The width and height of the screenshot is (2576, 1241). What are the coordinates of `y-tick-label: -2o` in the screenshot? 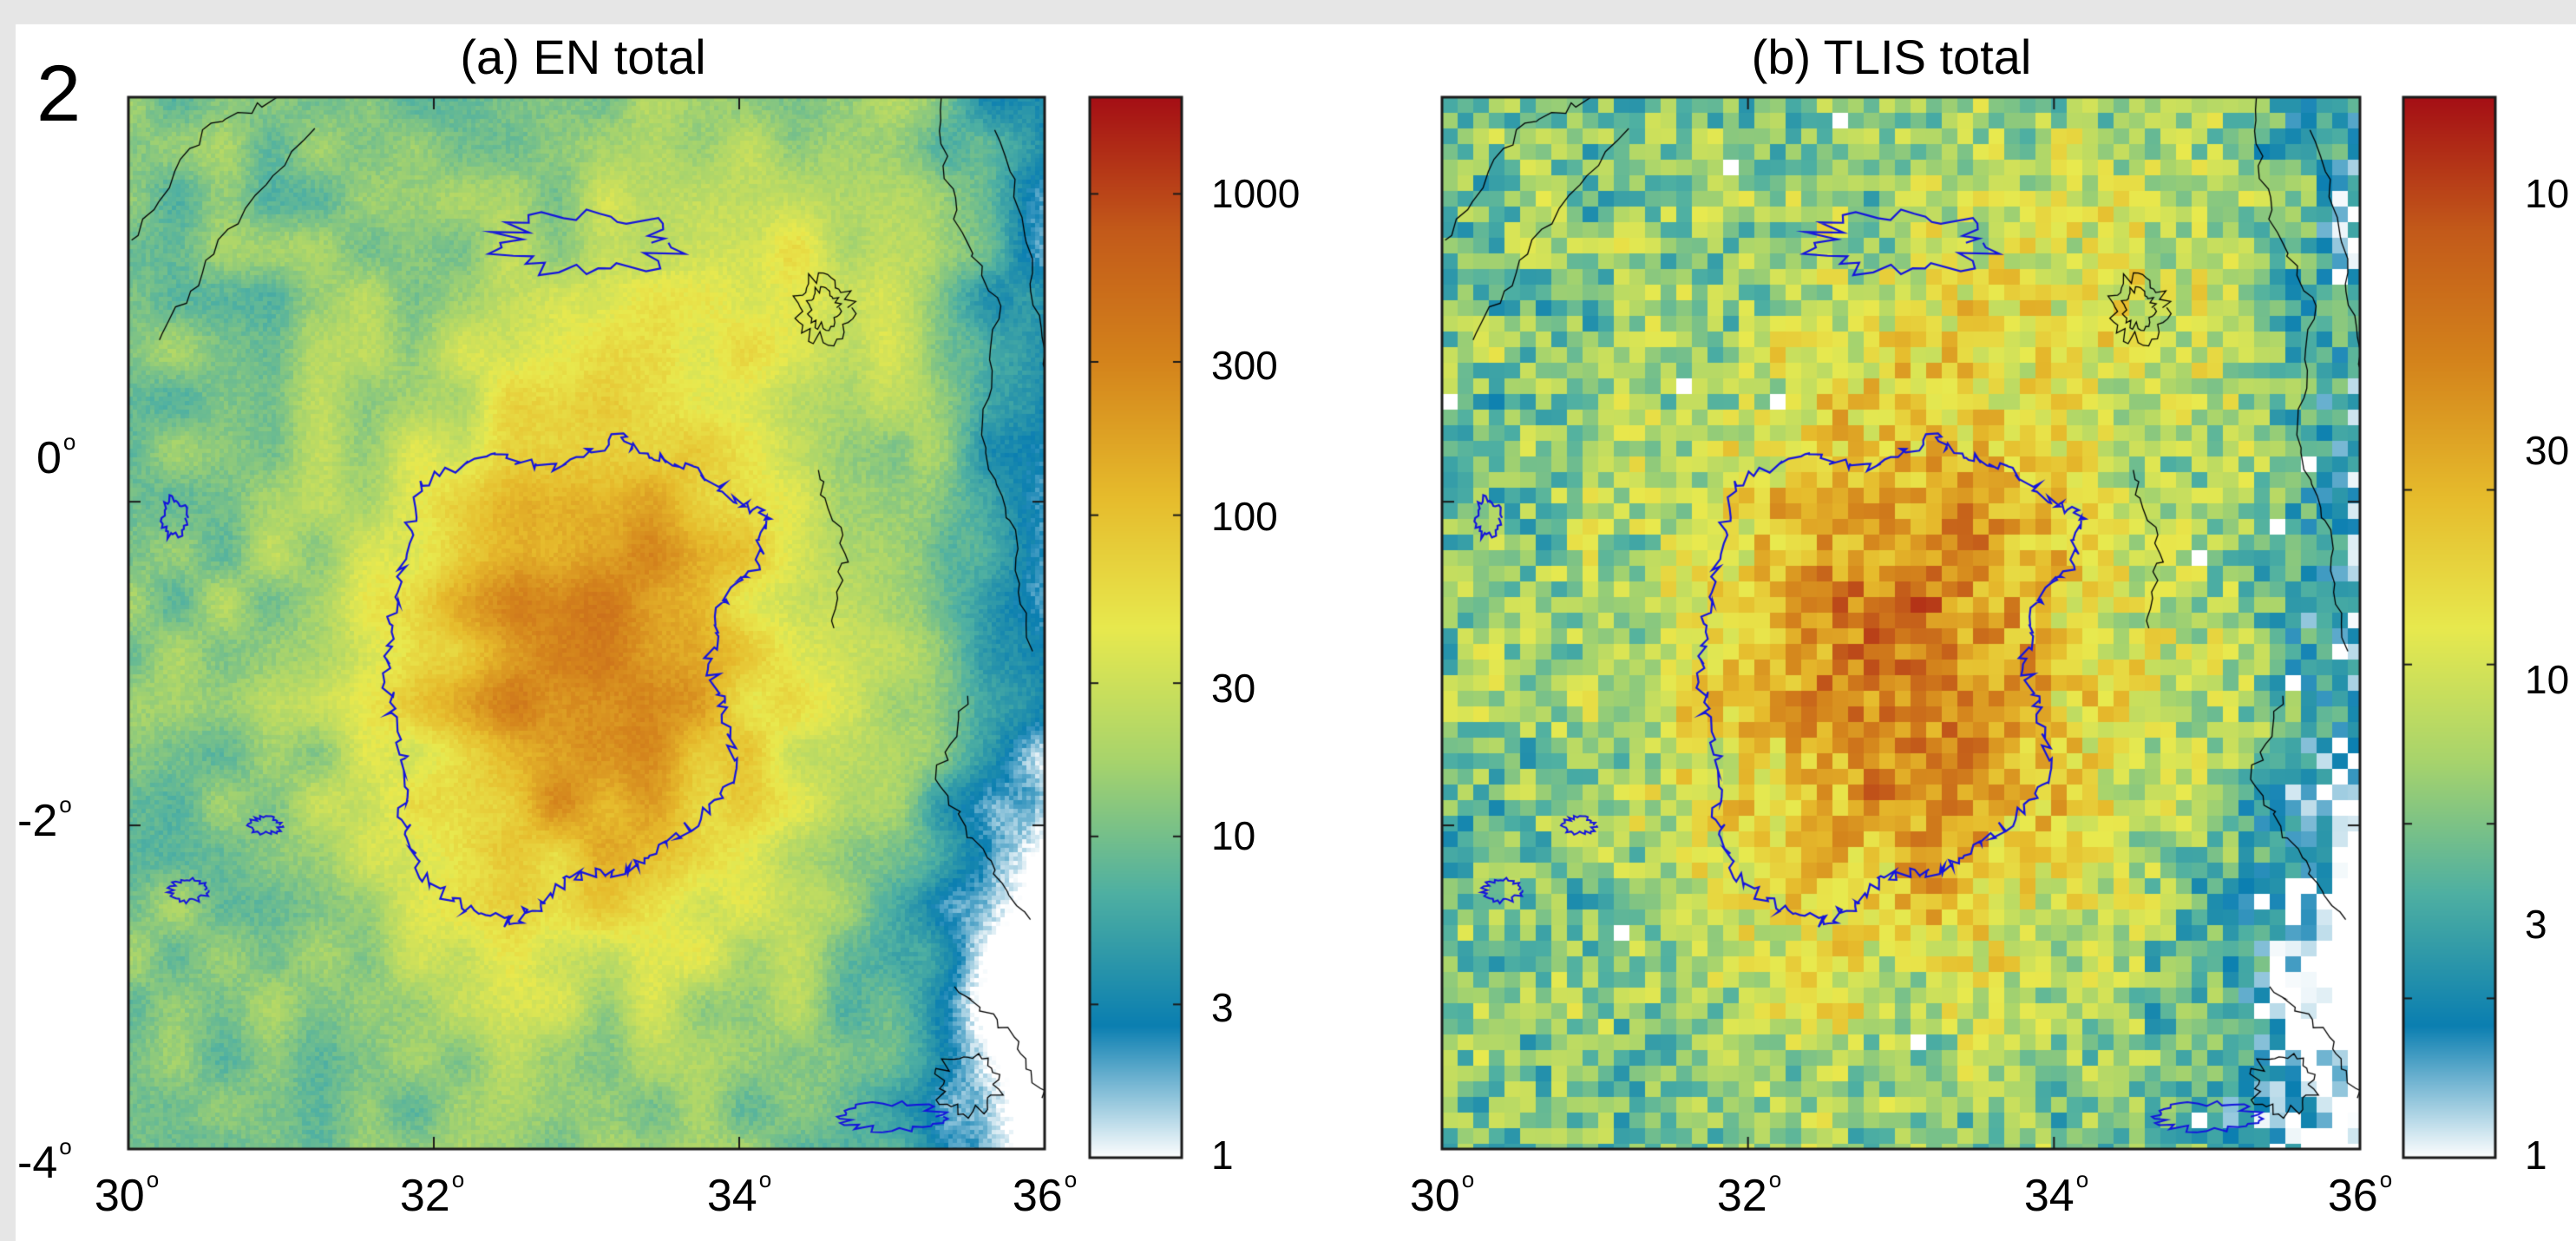 It's located at (44, 818).